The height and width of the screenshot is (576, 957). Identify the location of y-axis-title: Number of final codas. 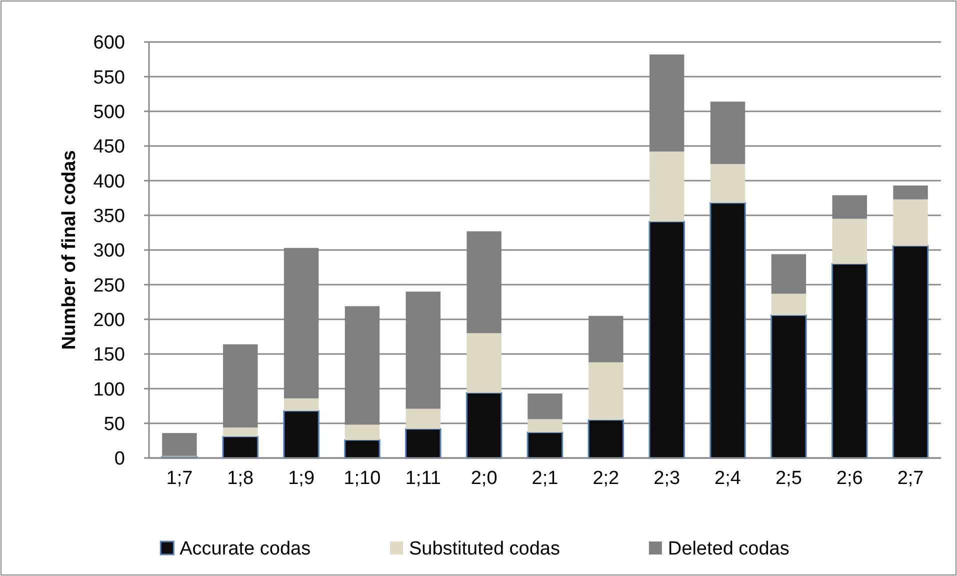
(69, 250).